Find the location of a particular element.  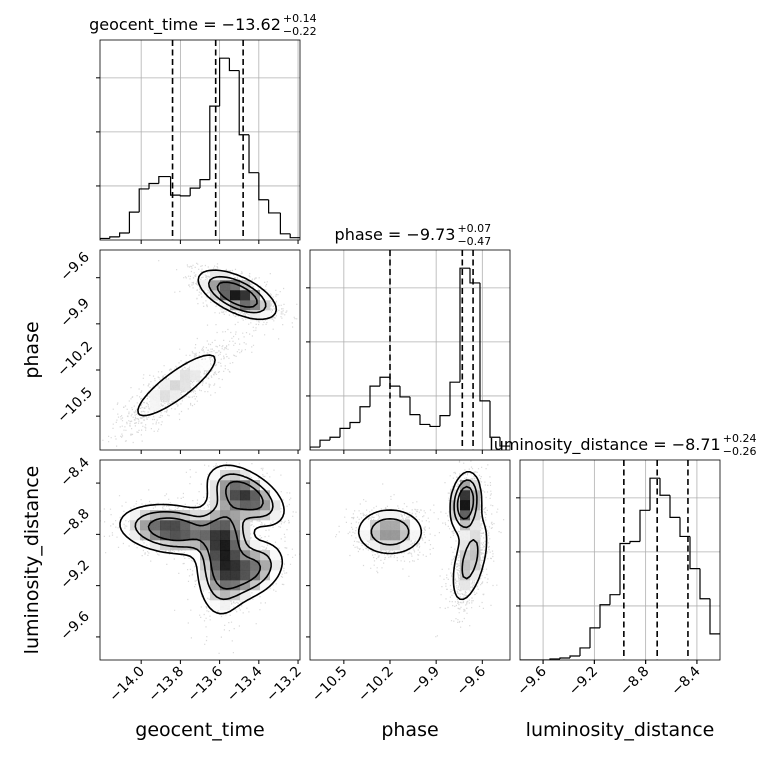

title-minus-error: −0.47 is located at coordinates (474, 241).